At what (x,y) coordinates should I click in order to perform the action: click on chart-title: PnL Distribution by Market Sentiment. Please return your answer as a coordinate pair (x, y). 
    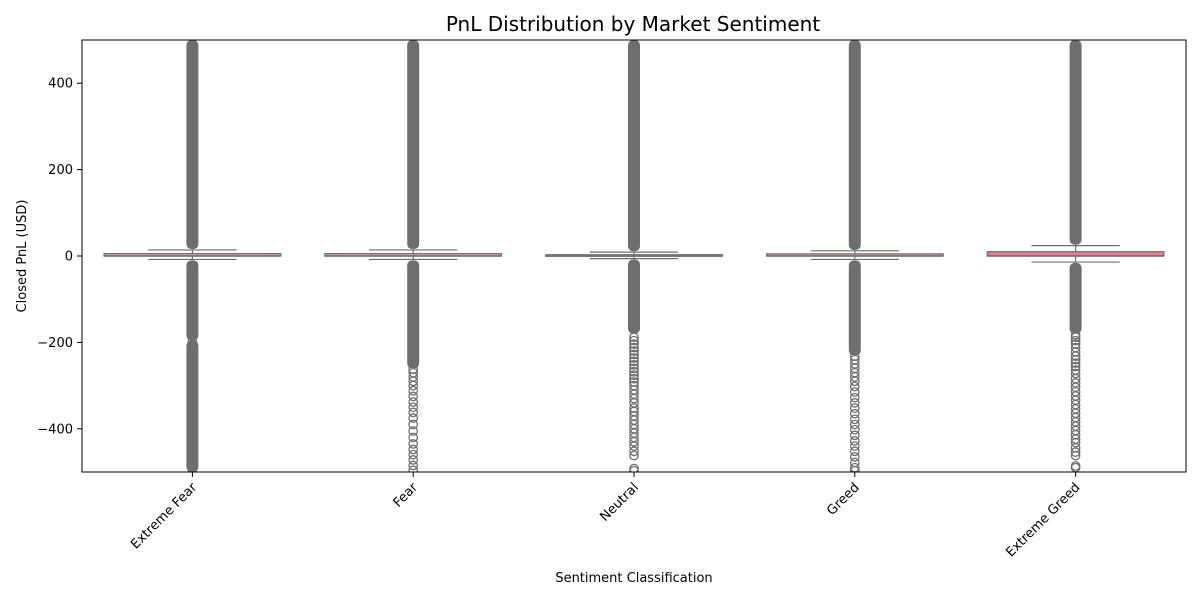
    Looking at the image, I should click on (633, 24).